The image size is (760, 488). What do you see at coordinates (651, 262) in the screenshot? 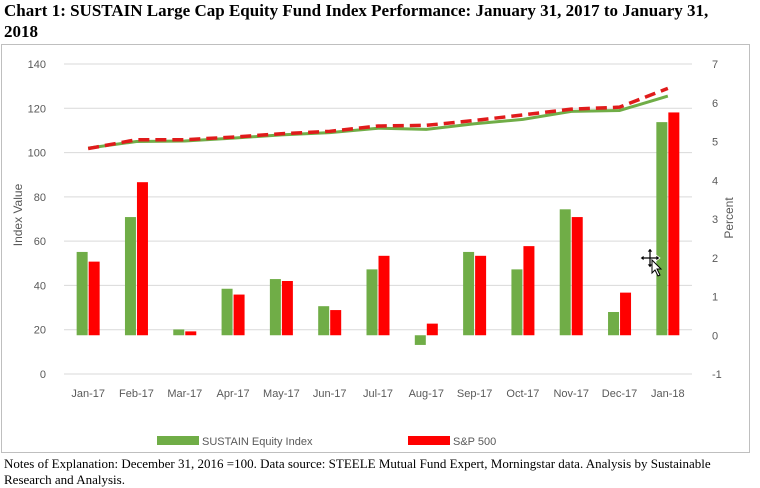
I see `move-cursor-icon` at bounding box center [651, 262].